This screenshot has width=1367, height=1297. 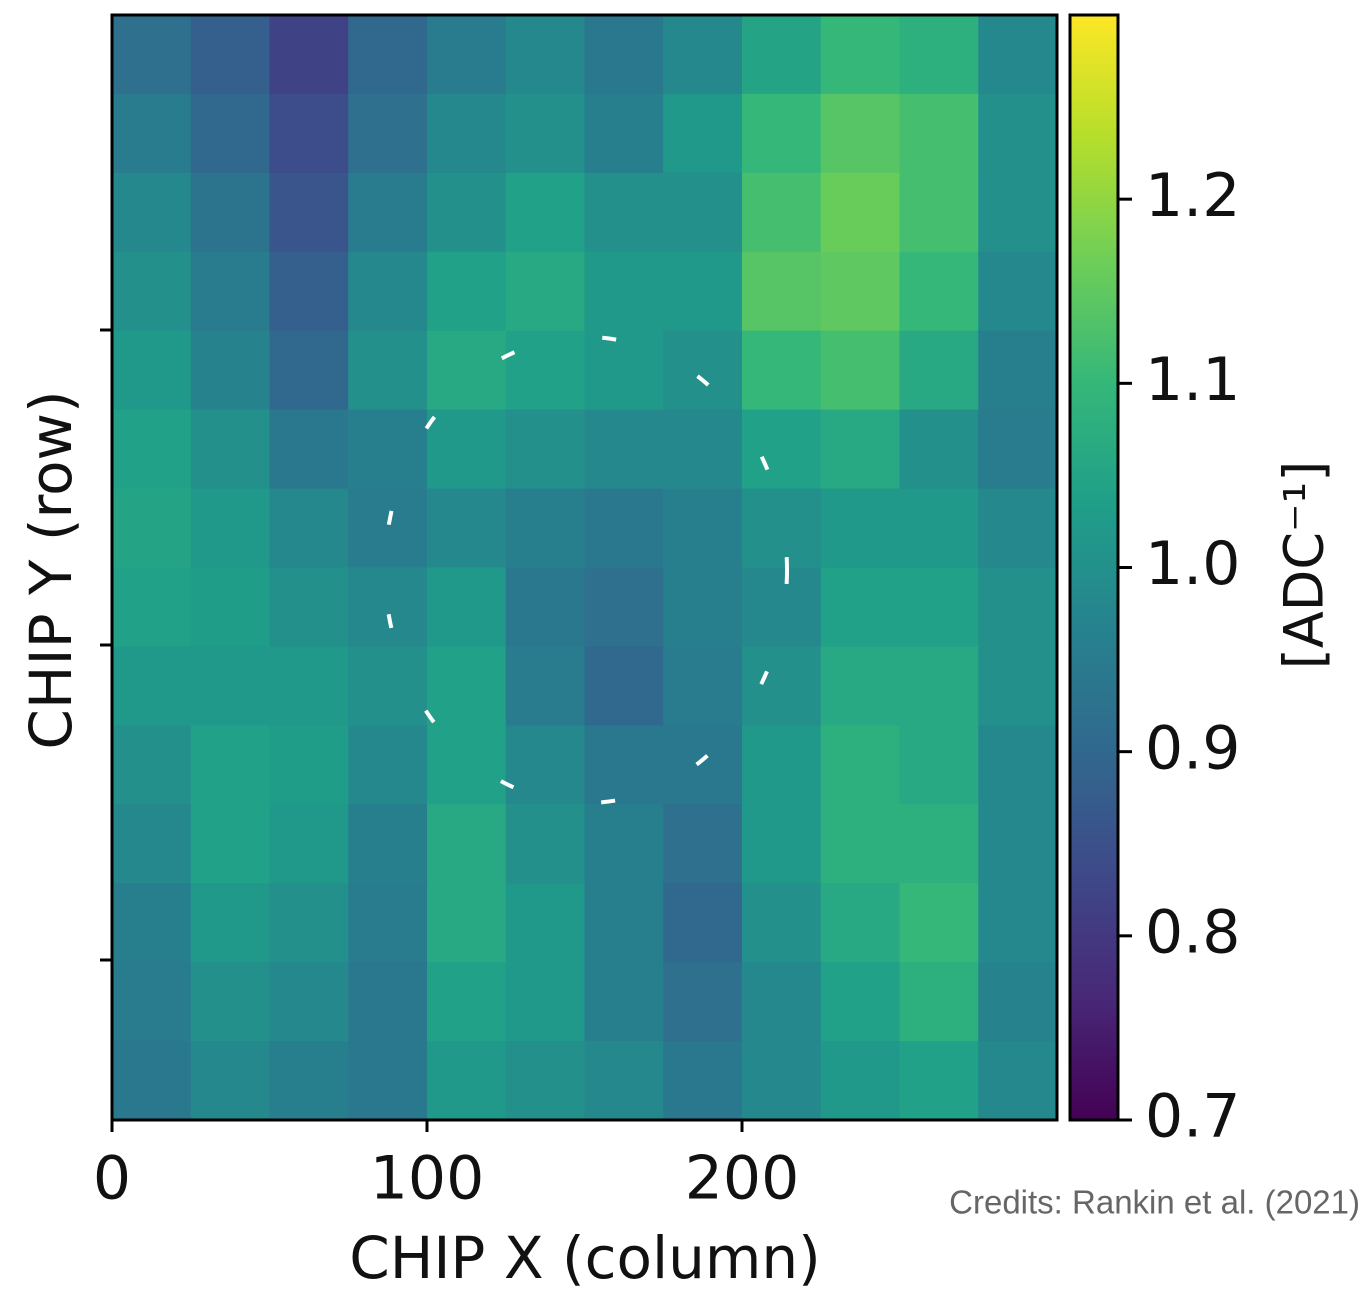 I want to click on colorbar-tick-label: 0.8, so click(x=1192, y=932).